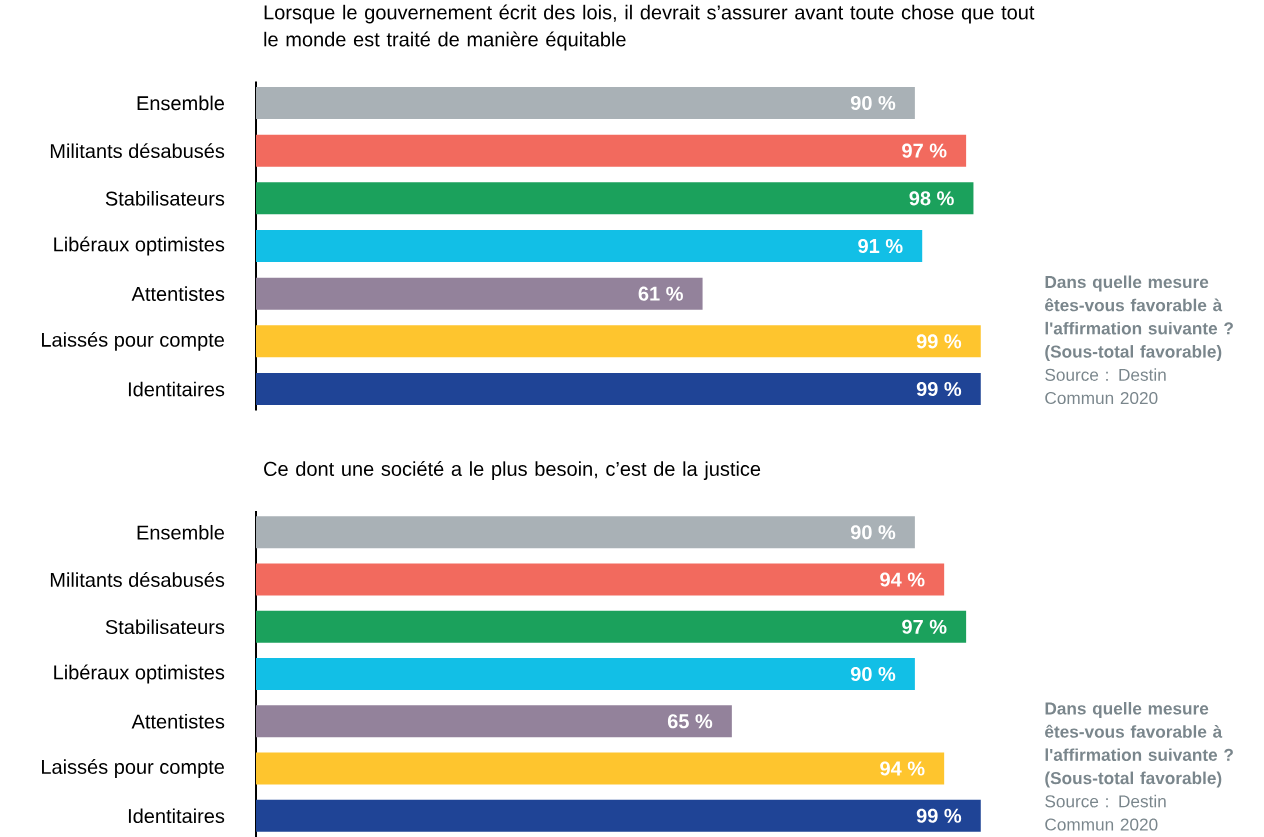  What do you see at coordinates (931, 198) in the screenshot?
I see `data-label: 98 %` at bounding box center [931, 198].